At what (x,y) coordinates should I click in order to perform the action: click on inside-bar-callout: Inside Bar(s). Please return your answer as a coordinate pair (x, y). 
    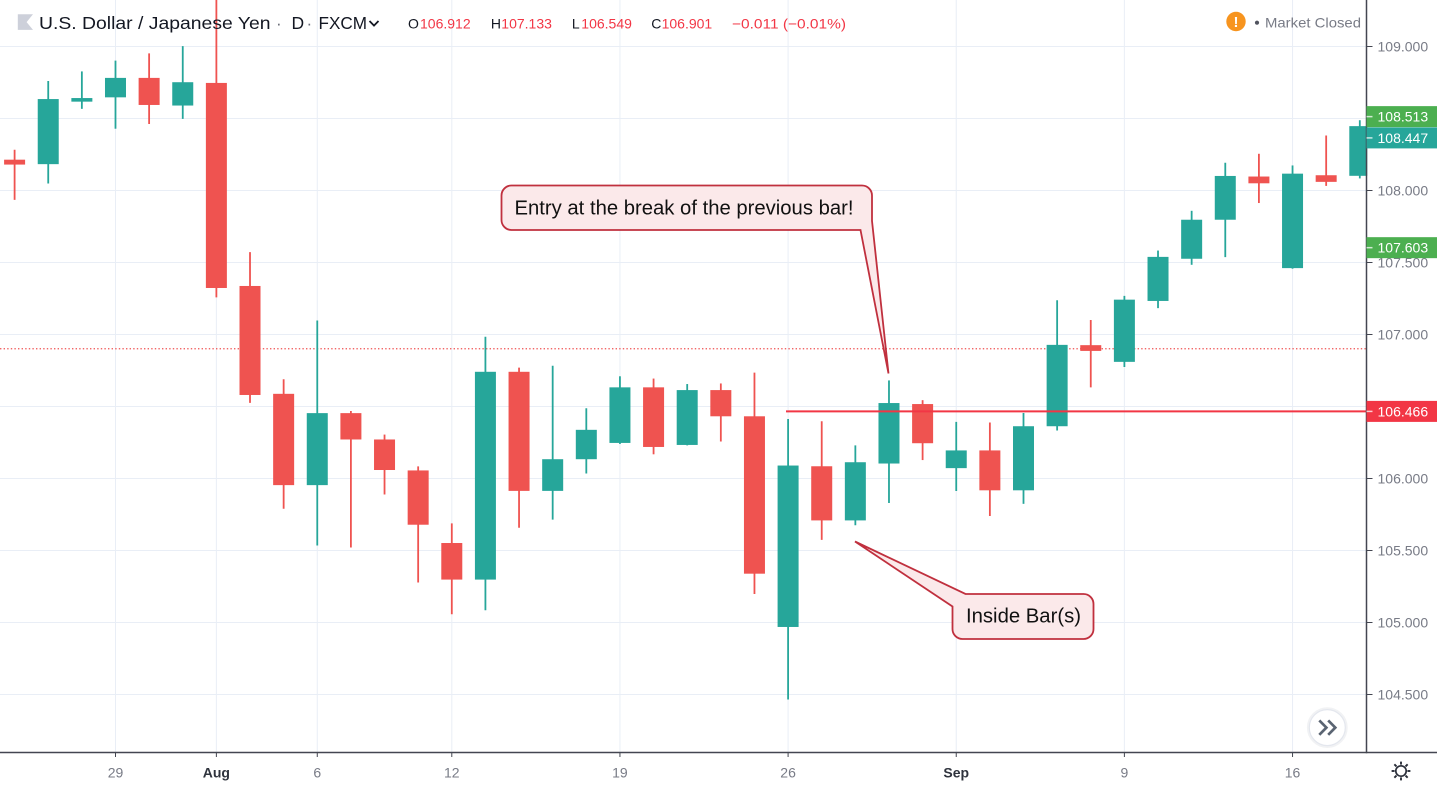
    Looking at the image, I should click on (974, 590).